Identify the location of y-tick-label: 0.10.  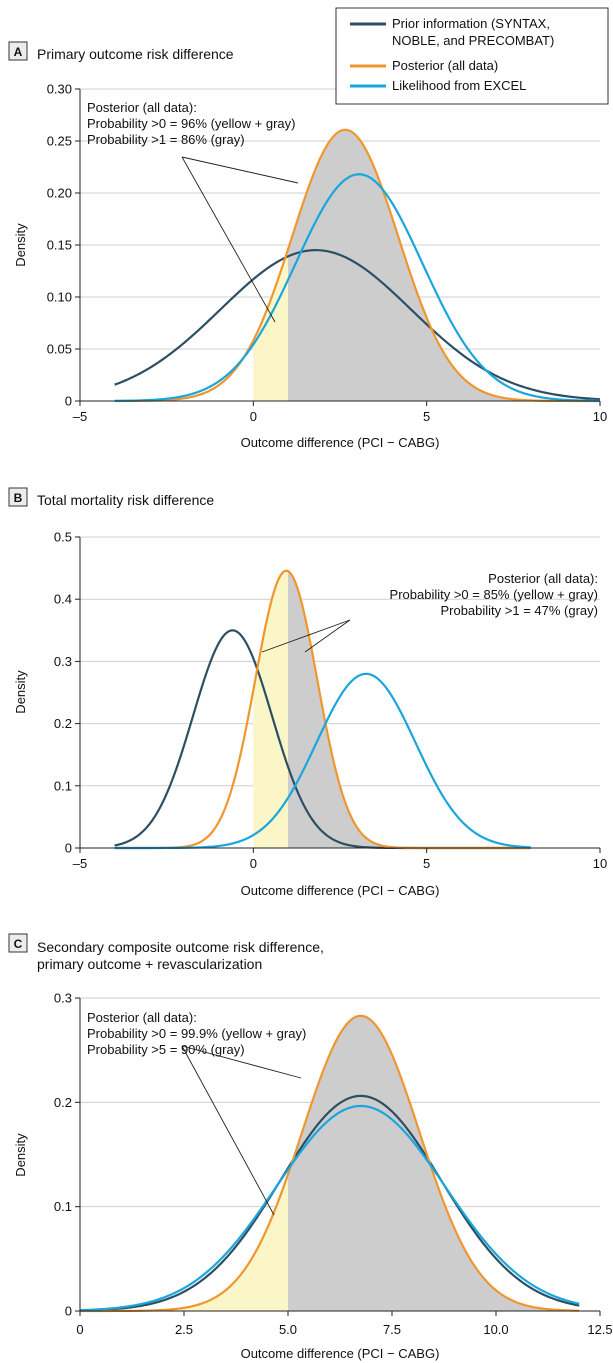
(59, 297).